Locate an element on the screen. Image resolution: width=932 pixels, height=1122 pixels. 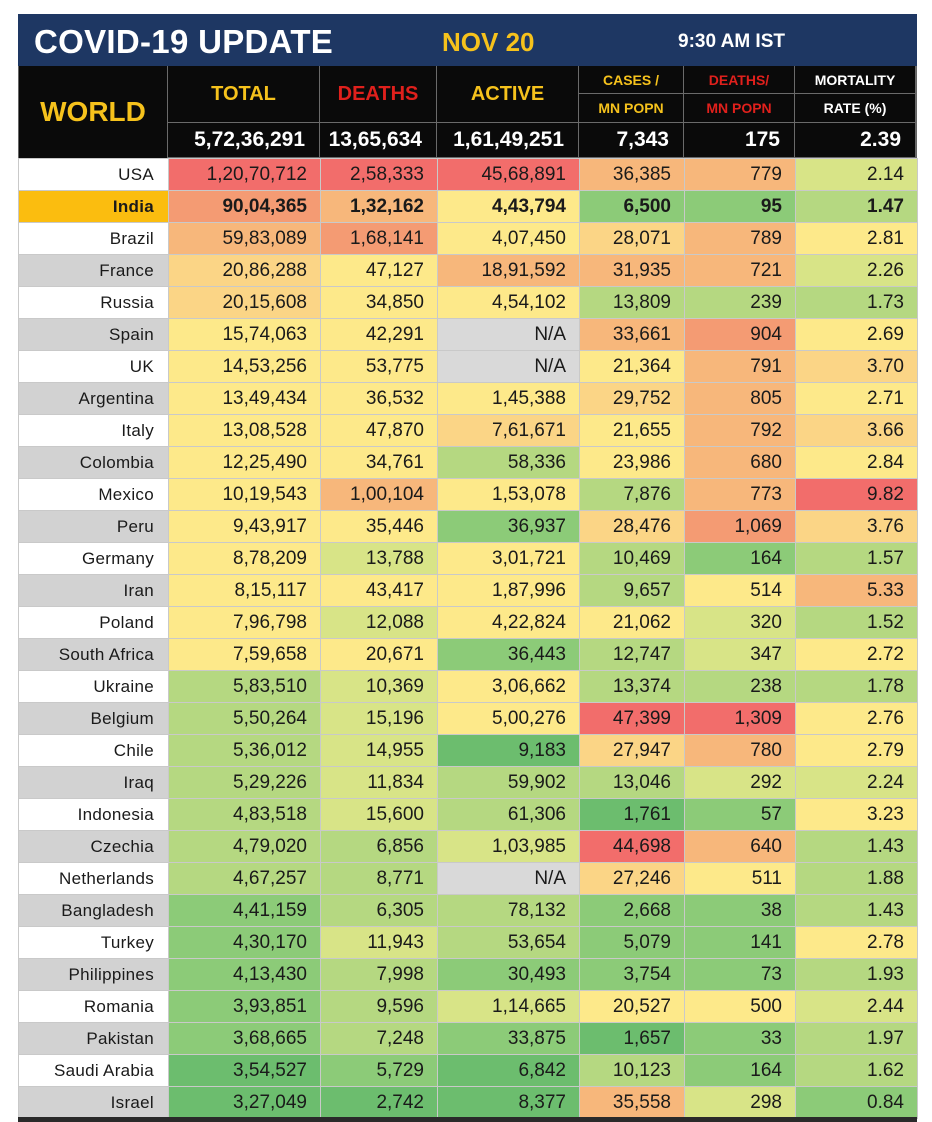
country-name: Romania is located at coordinates (93, 1006).